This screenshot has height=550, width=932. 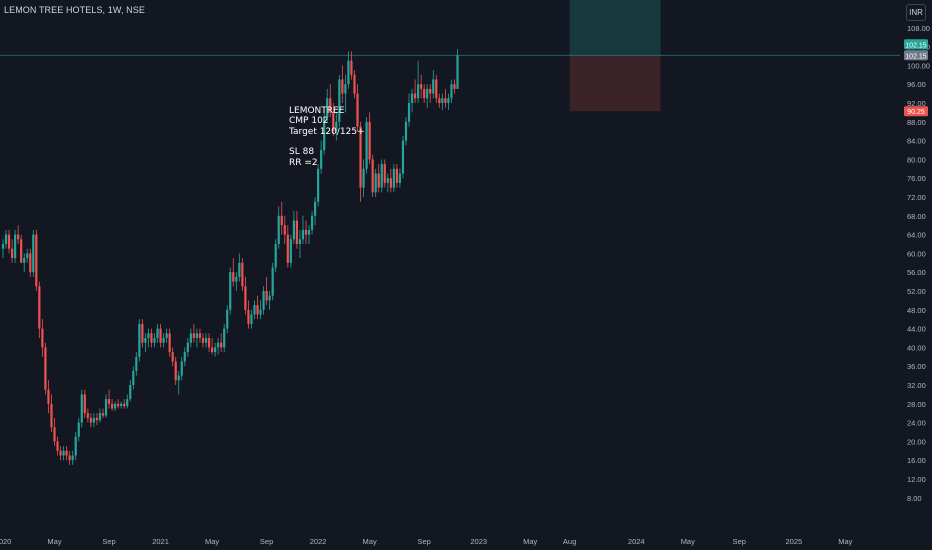 What do you see at coordinates (916, 12) in the screenshot?
I see `currency-button: INR` at bounding box center [916, 12].